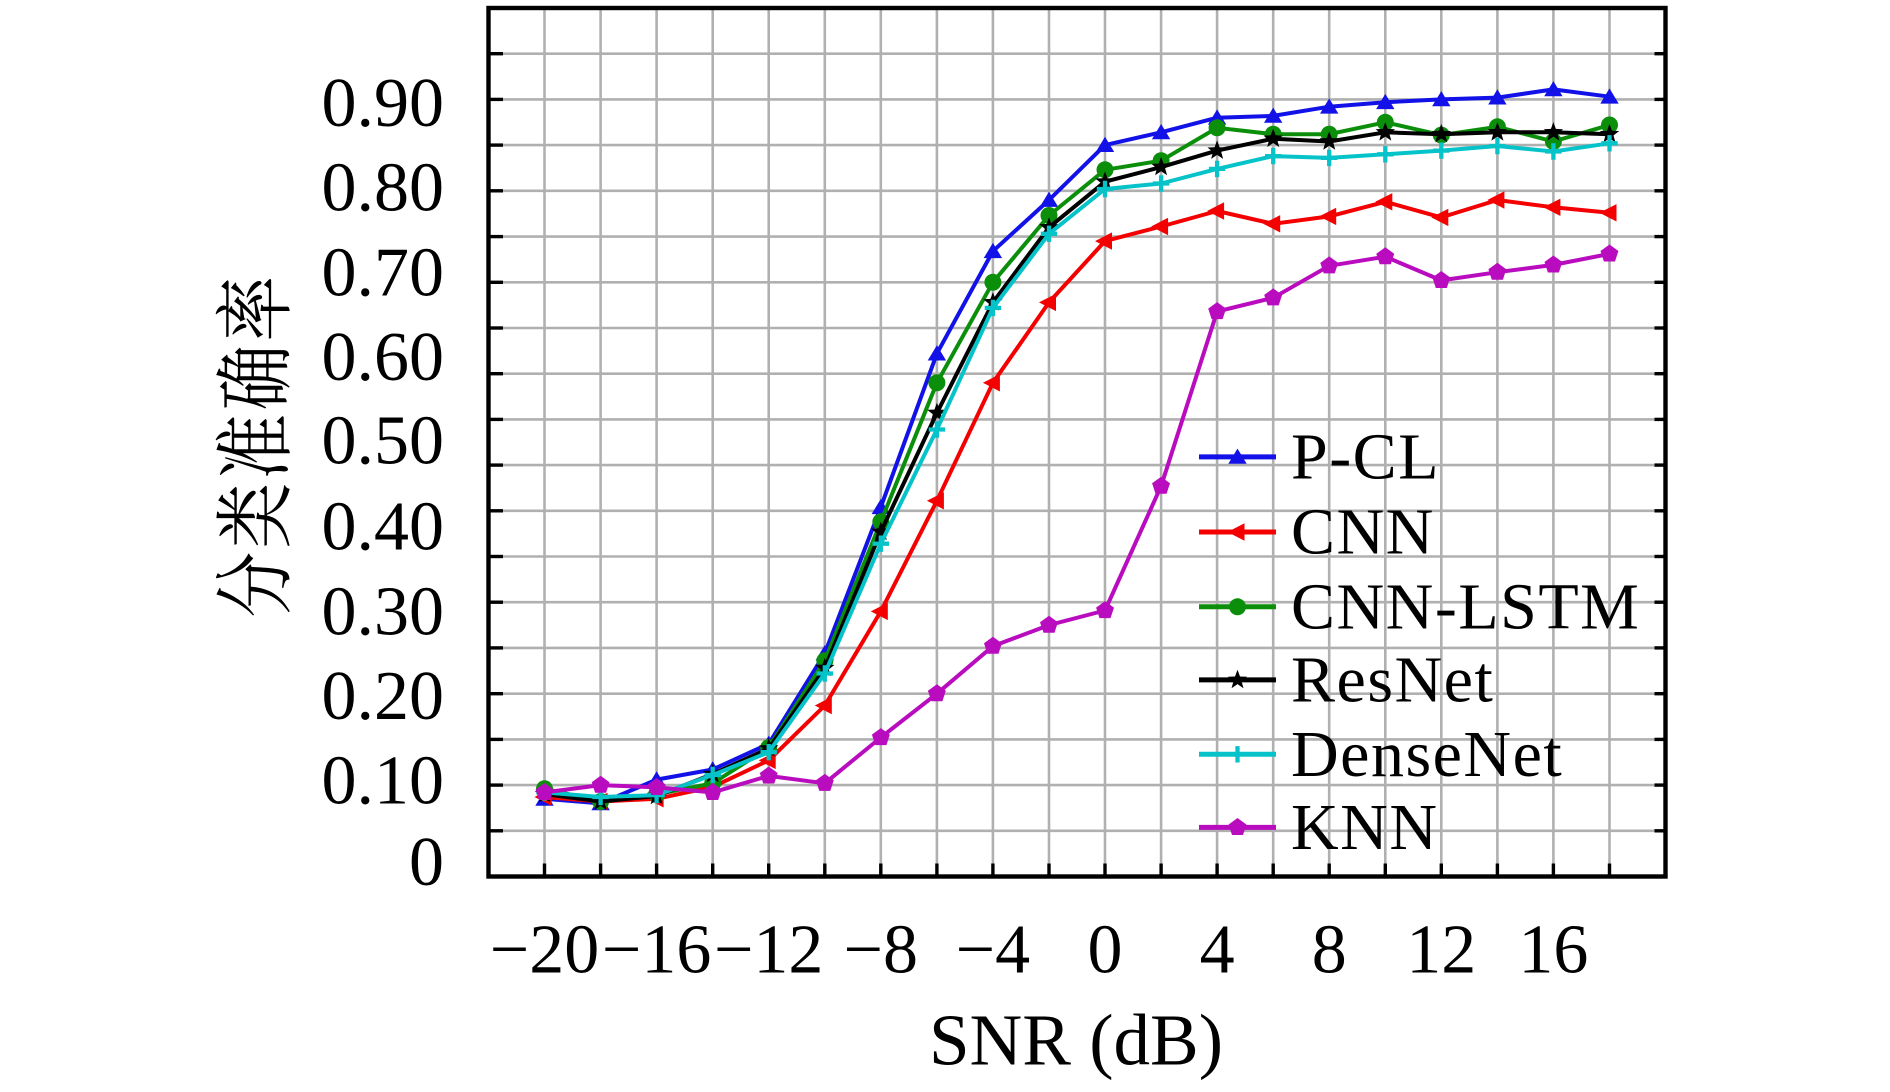  Describe the element at coordinates (1217, 950) in the screenshot. I see `svg-text: 4` at that location.